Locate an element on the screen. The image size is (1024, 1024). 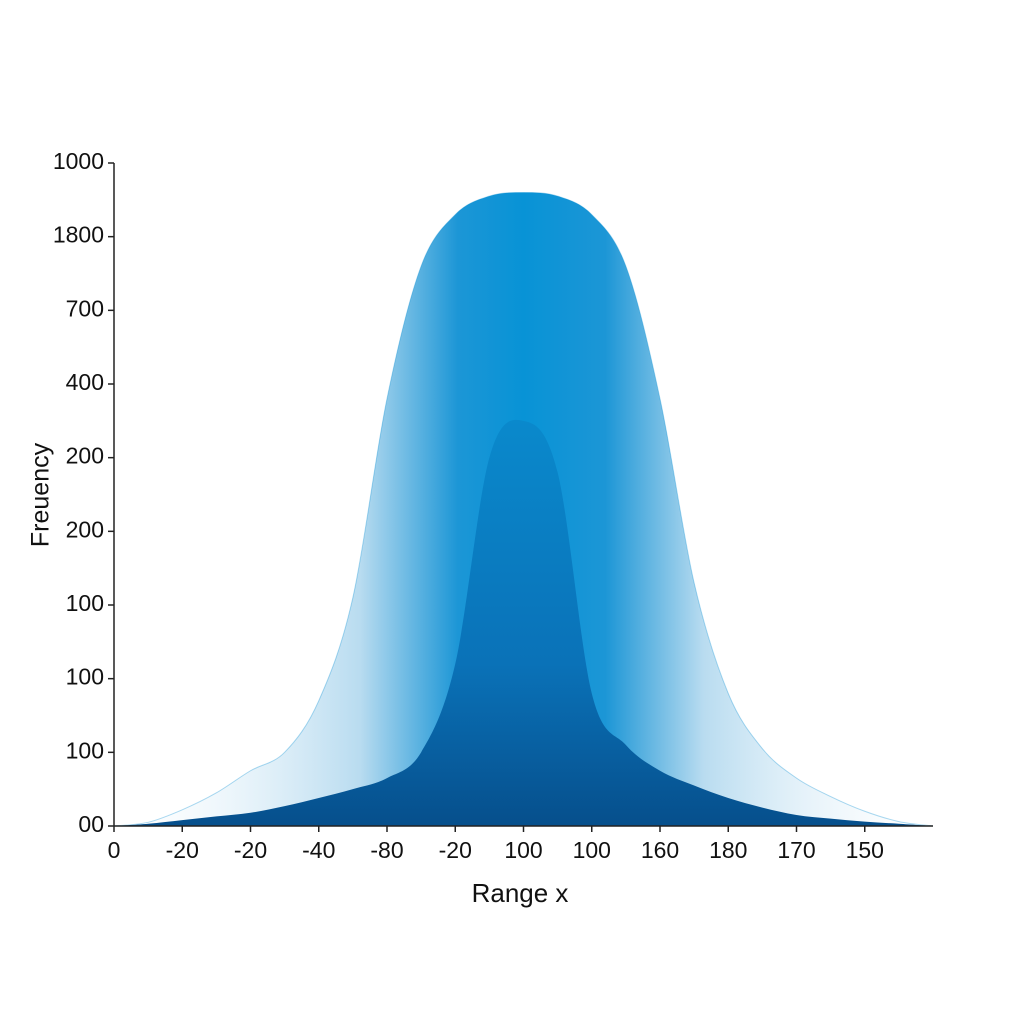
x-axis-label: Range x is located at coordinates (520, 893).